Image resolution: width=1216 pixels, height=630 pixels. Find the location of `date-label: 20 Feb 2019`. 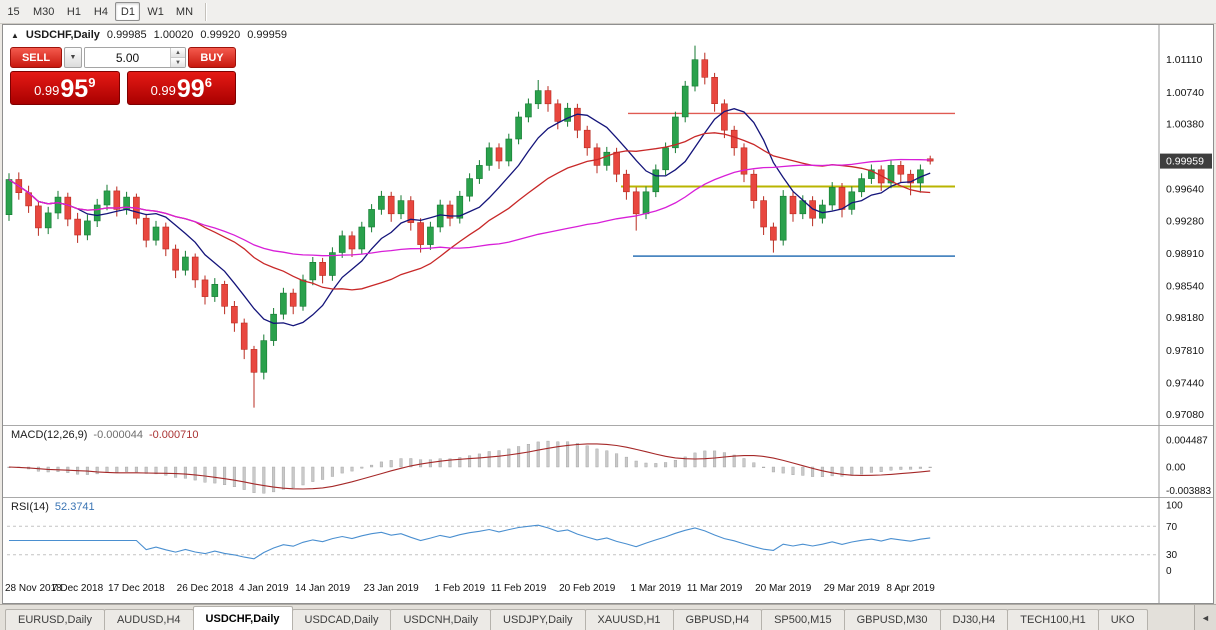

date-label: 20 Feb 2019 is located at coordinates (587, 588).